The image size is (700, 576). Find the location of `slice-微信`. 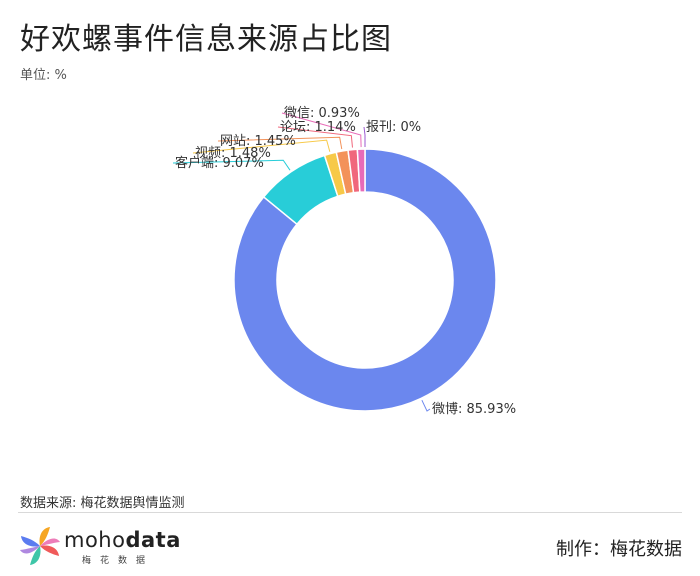

slice-微信 is located at coordinates (361, 170).